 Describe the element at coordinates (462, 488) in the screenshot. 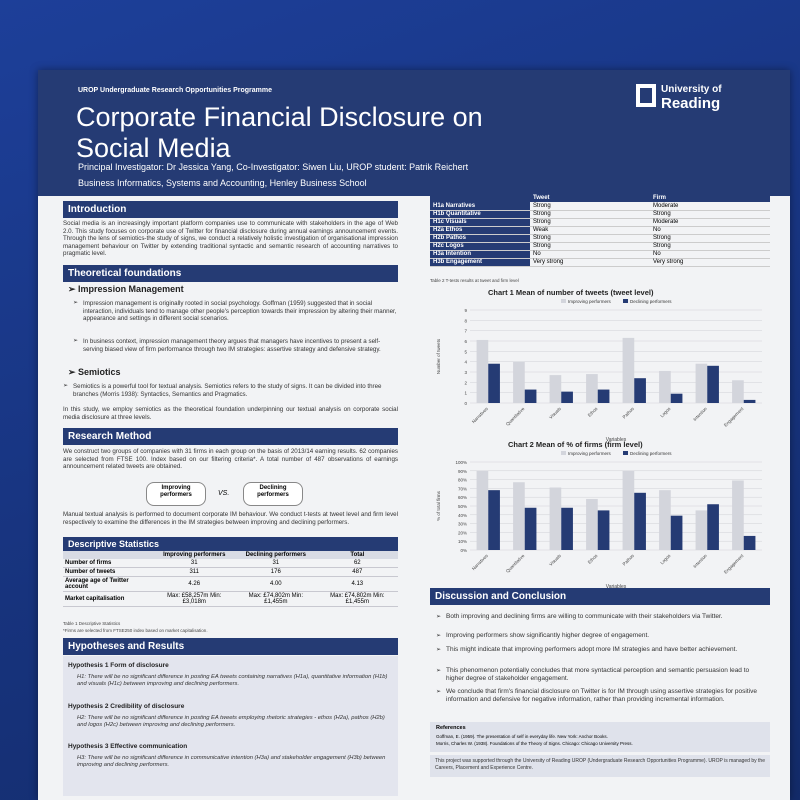

I see `y-tick-label: 70%` at that location.